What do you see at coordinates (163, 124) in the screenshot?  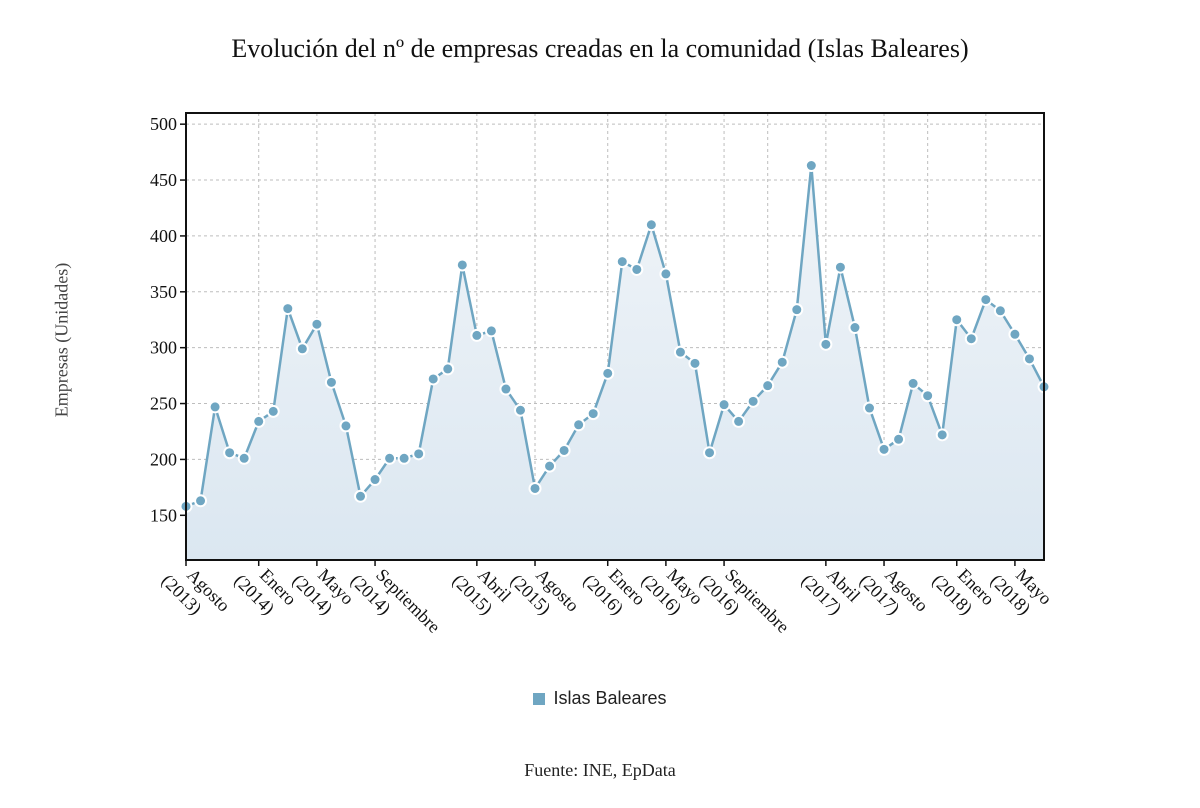 I see `y-tick-label: 500` at bounding box center [163, 124].